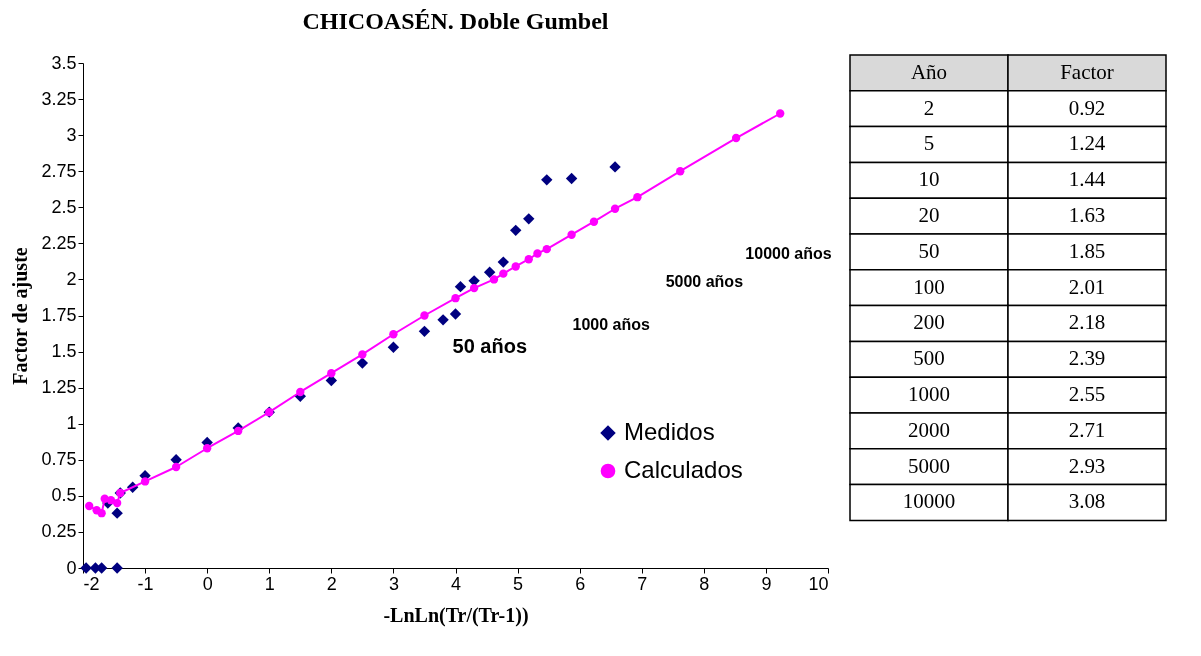  What do you see at coordinates (269, 583) in the screenshot?
I see `x-tick-label: 1` at bounding box center [269, 583].